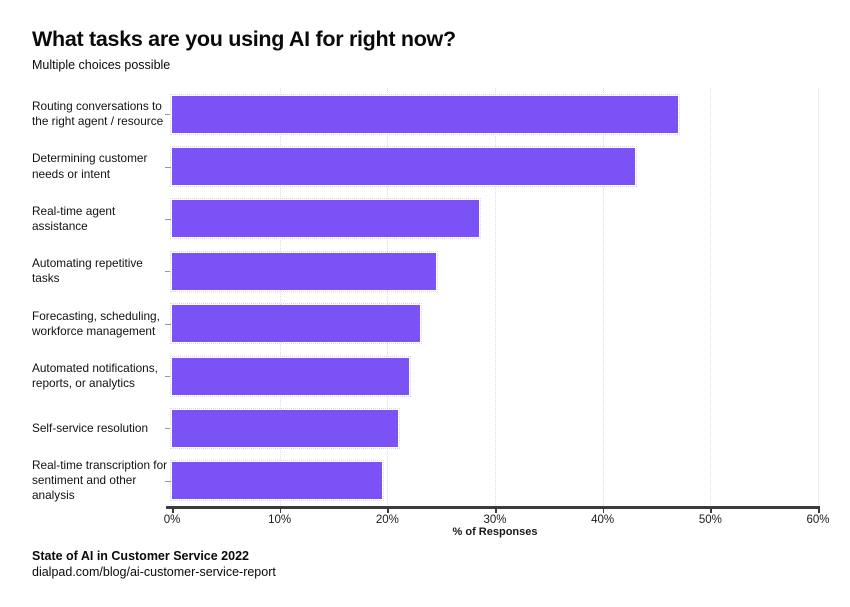 This screenshot has height=607, width=850. Describe the element at coordinates (90, 166) in the screenshot. I see `category-label: Determining customer needs or intent` at that location.